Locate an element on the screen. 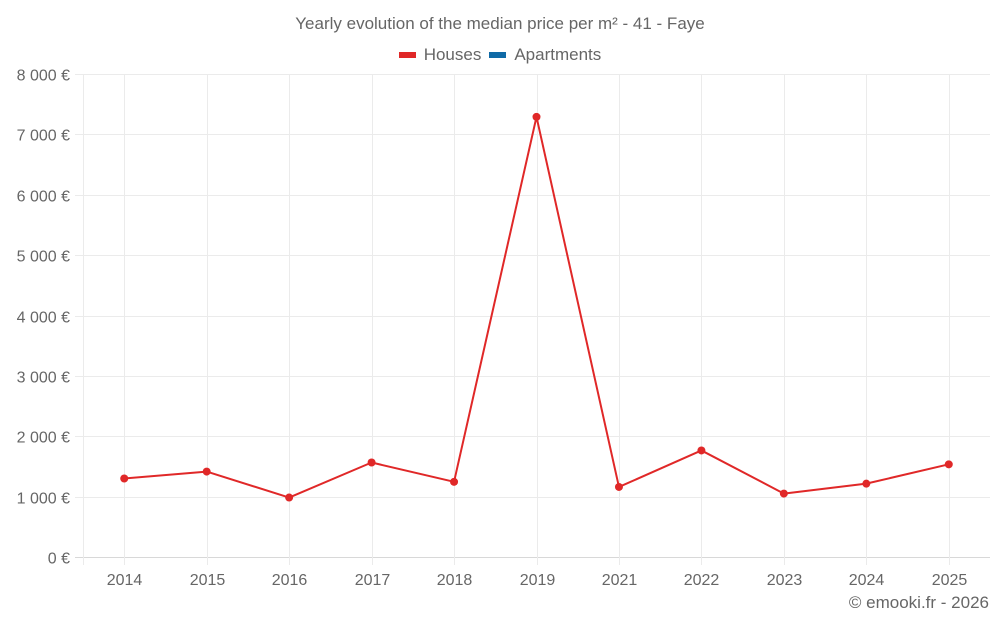 This screenshot has height=625, width=1000. x-tick-label: 2019 is located at coordinates (538, 580).